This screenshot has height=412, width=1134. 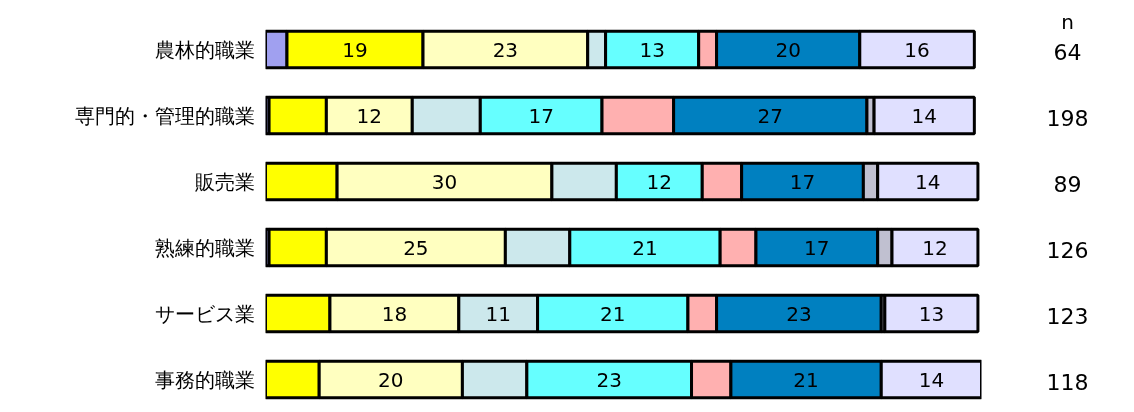 What do you see at coordinates (1067, 316) in the screenshot?
I see `text: 123` at bounding box center [1067, 316].